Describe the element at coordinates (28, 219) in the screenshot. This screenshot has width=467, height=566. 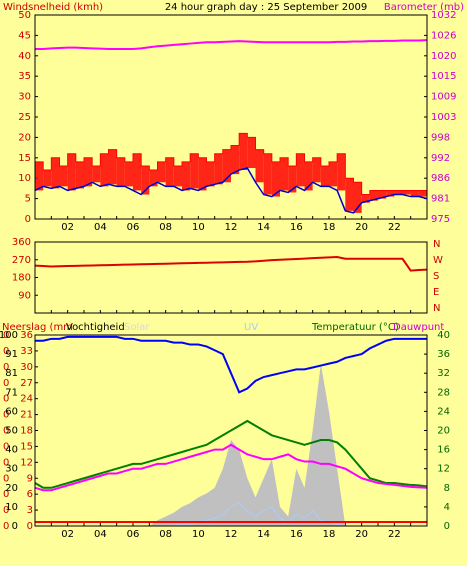
I see `y-tick-label-wind: 0` at that location.